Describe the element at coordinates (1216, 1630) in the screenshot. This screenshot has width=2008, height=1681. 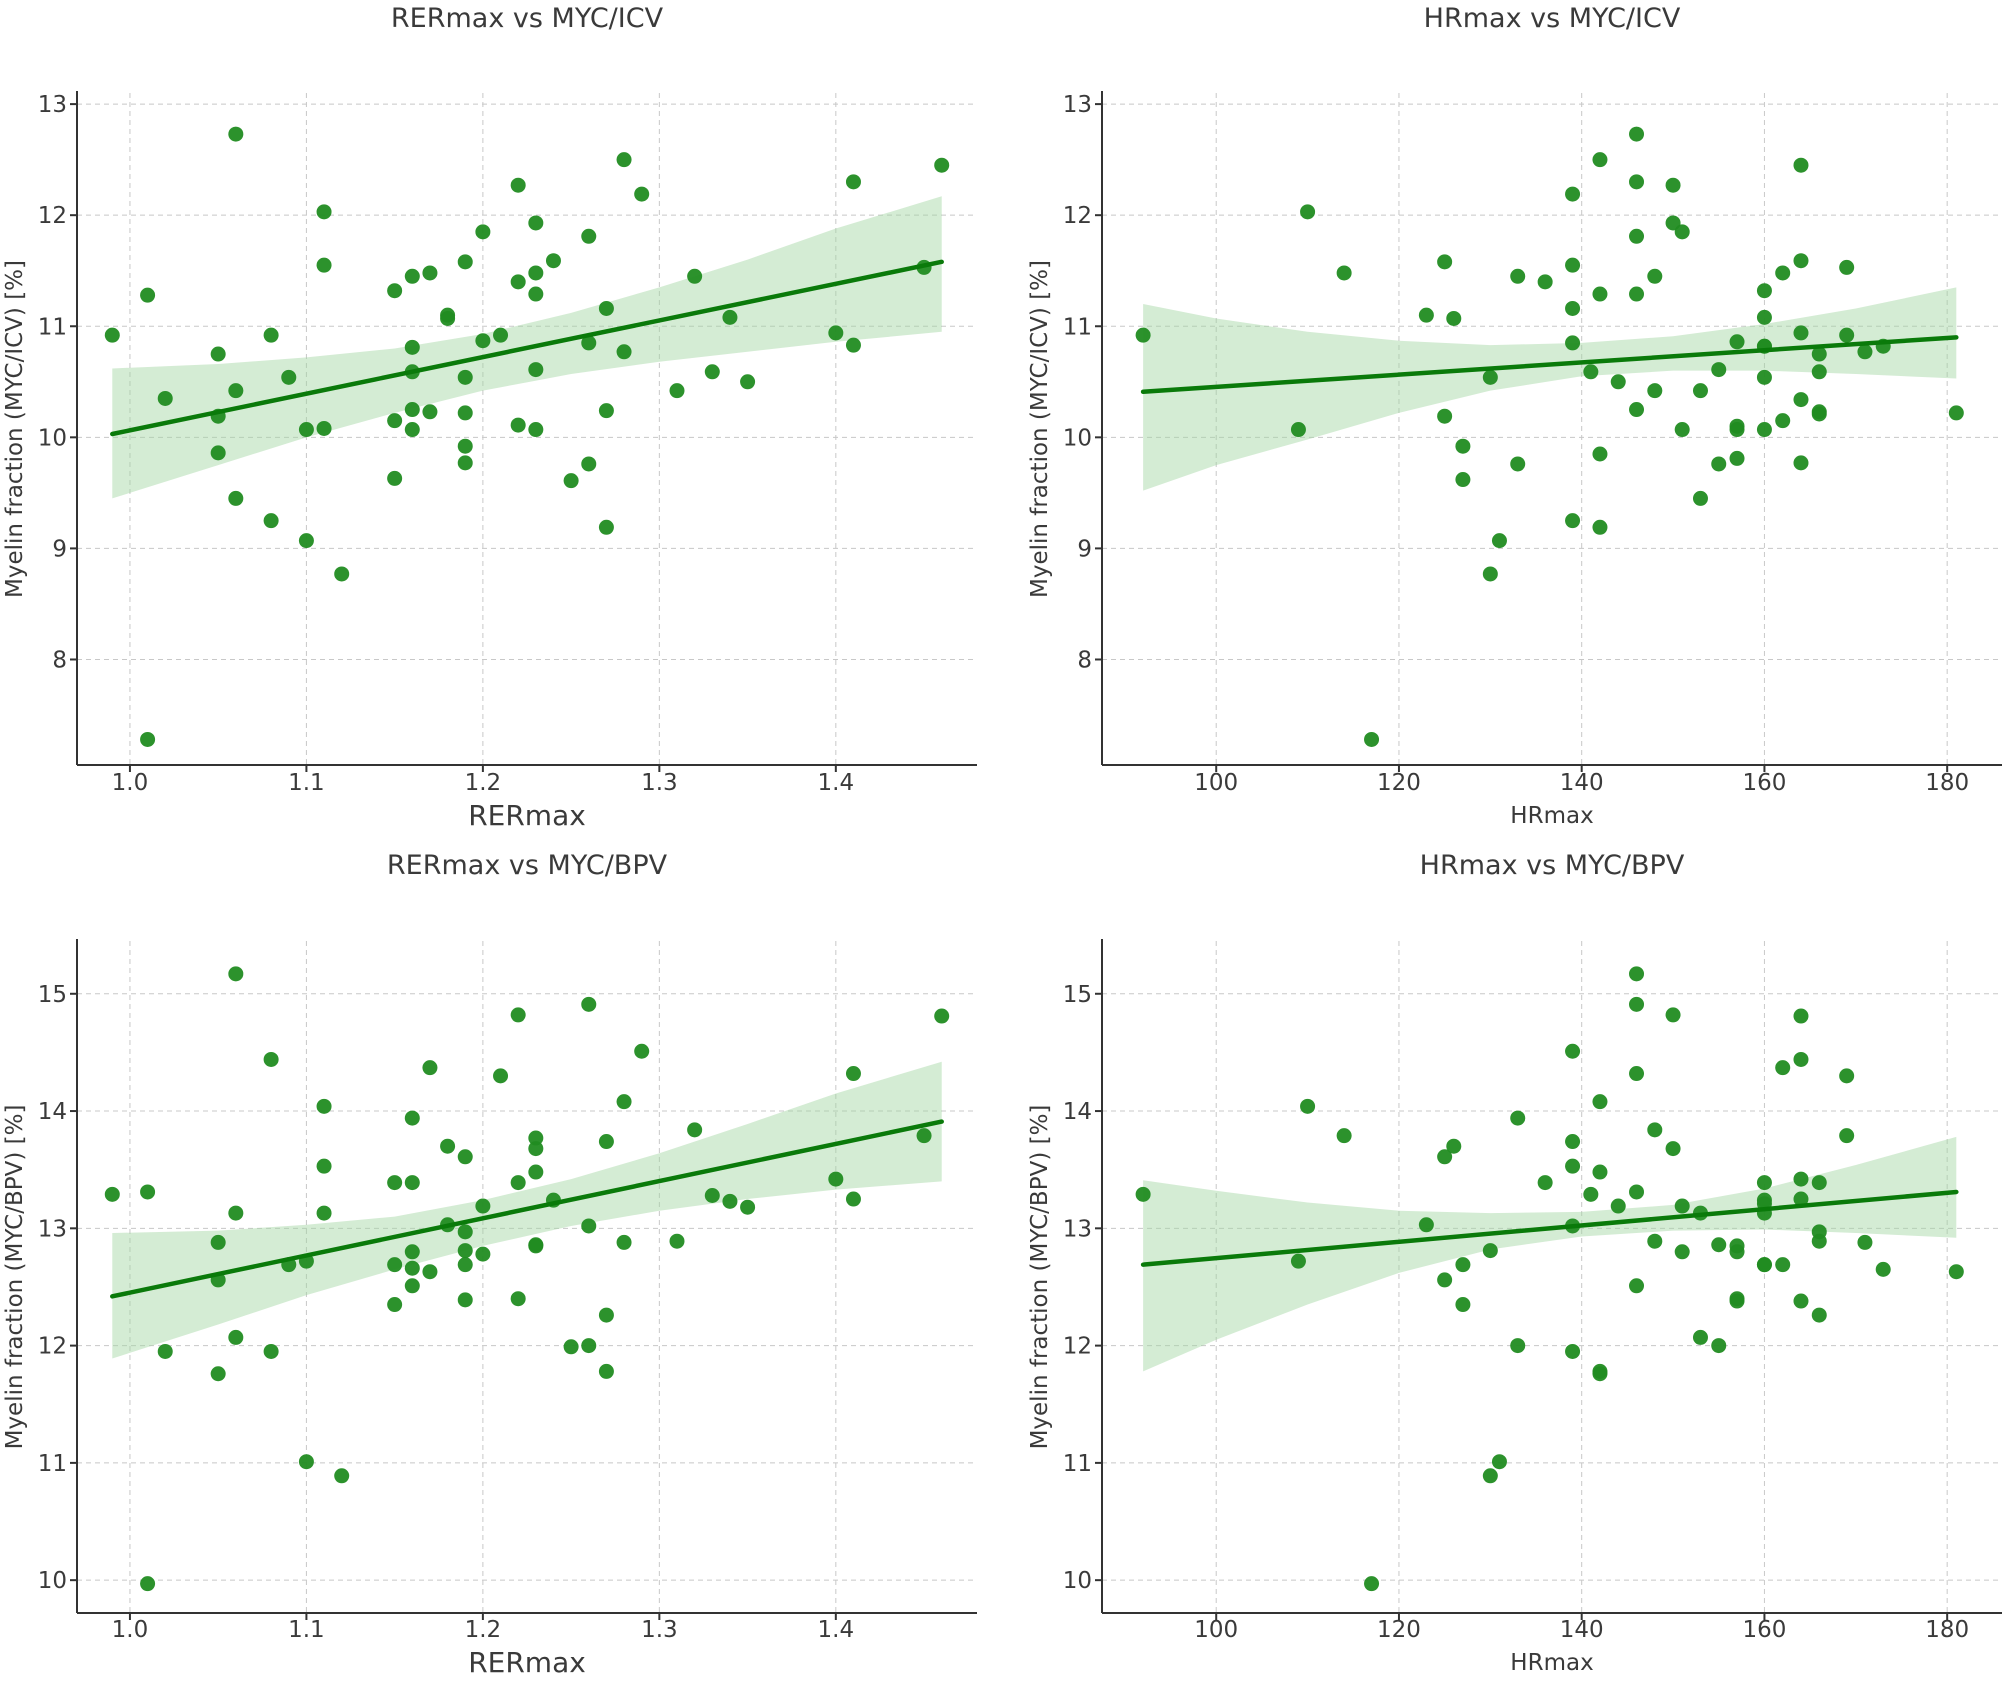
I see `x-tick-label: 100` at that location.